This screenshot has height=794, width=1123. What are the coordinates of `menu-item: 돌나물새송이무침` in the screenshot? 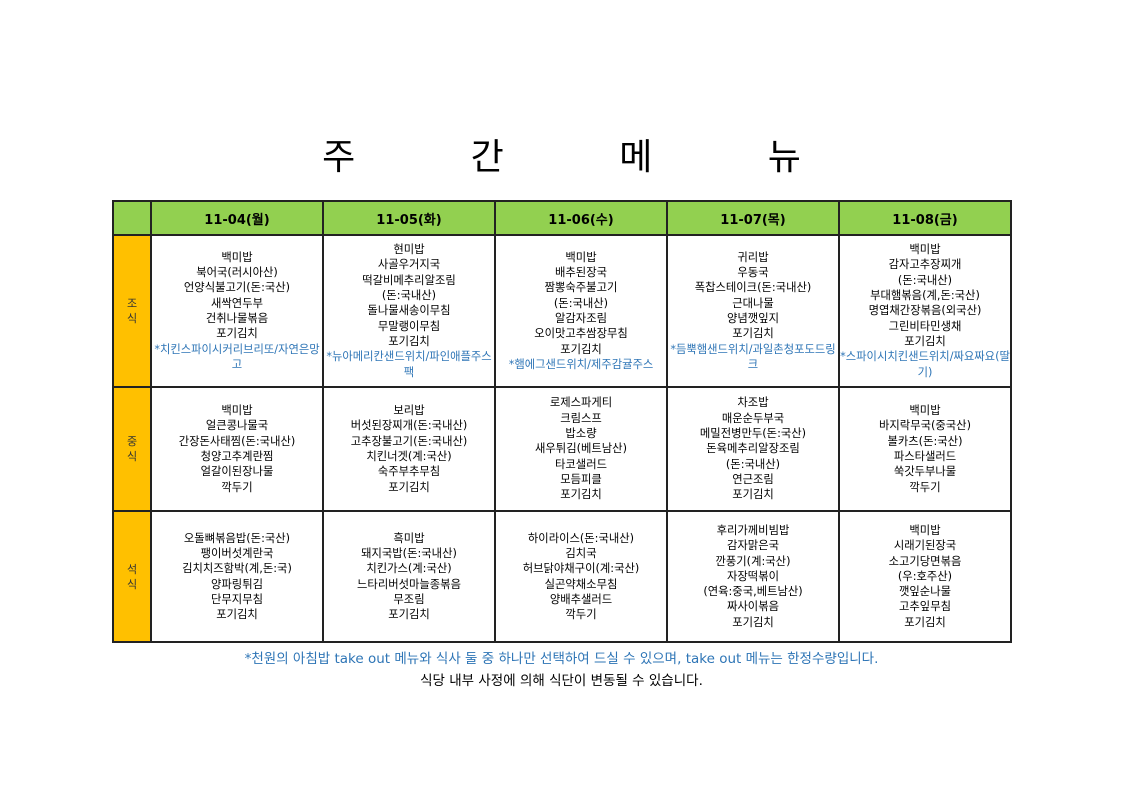 It's located at (409, 311).